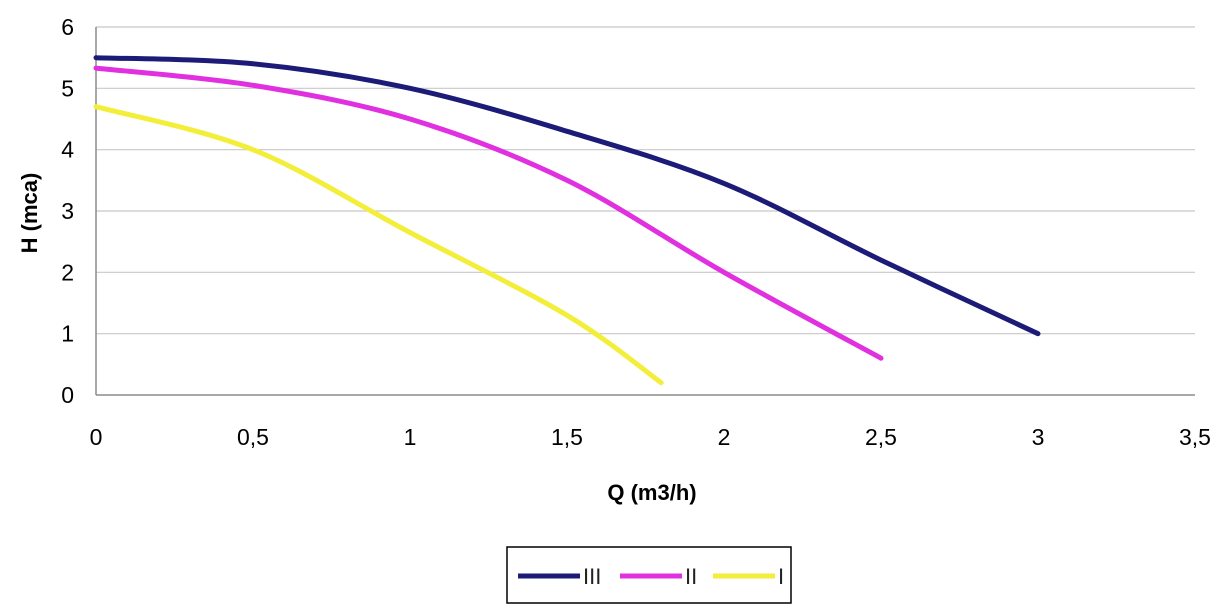 This screenshot has width=1221, height=615. I want to click on legend-label-i: I, so click(781, 576).